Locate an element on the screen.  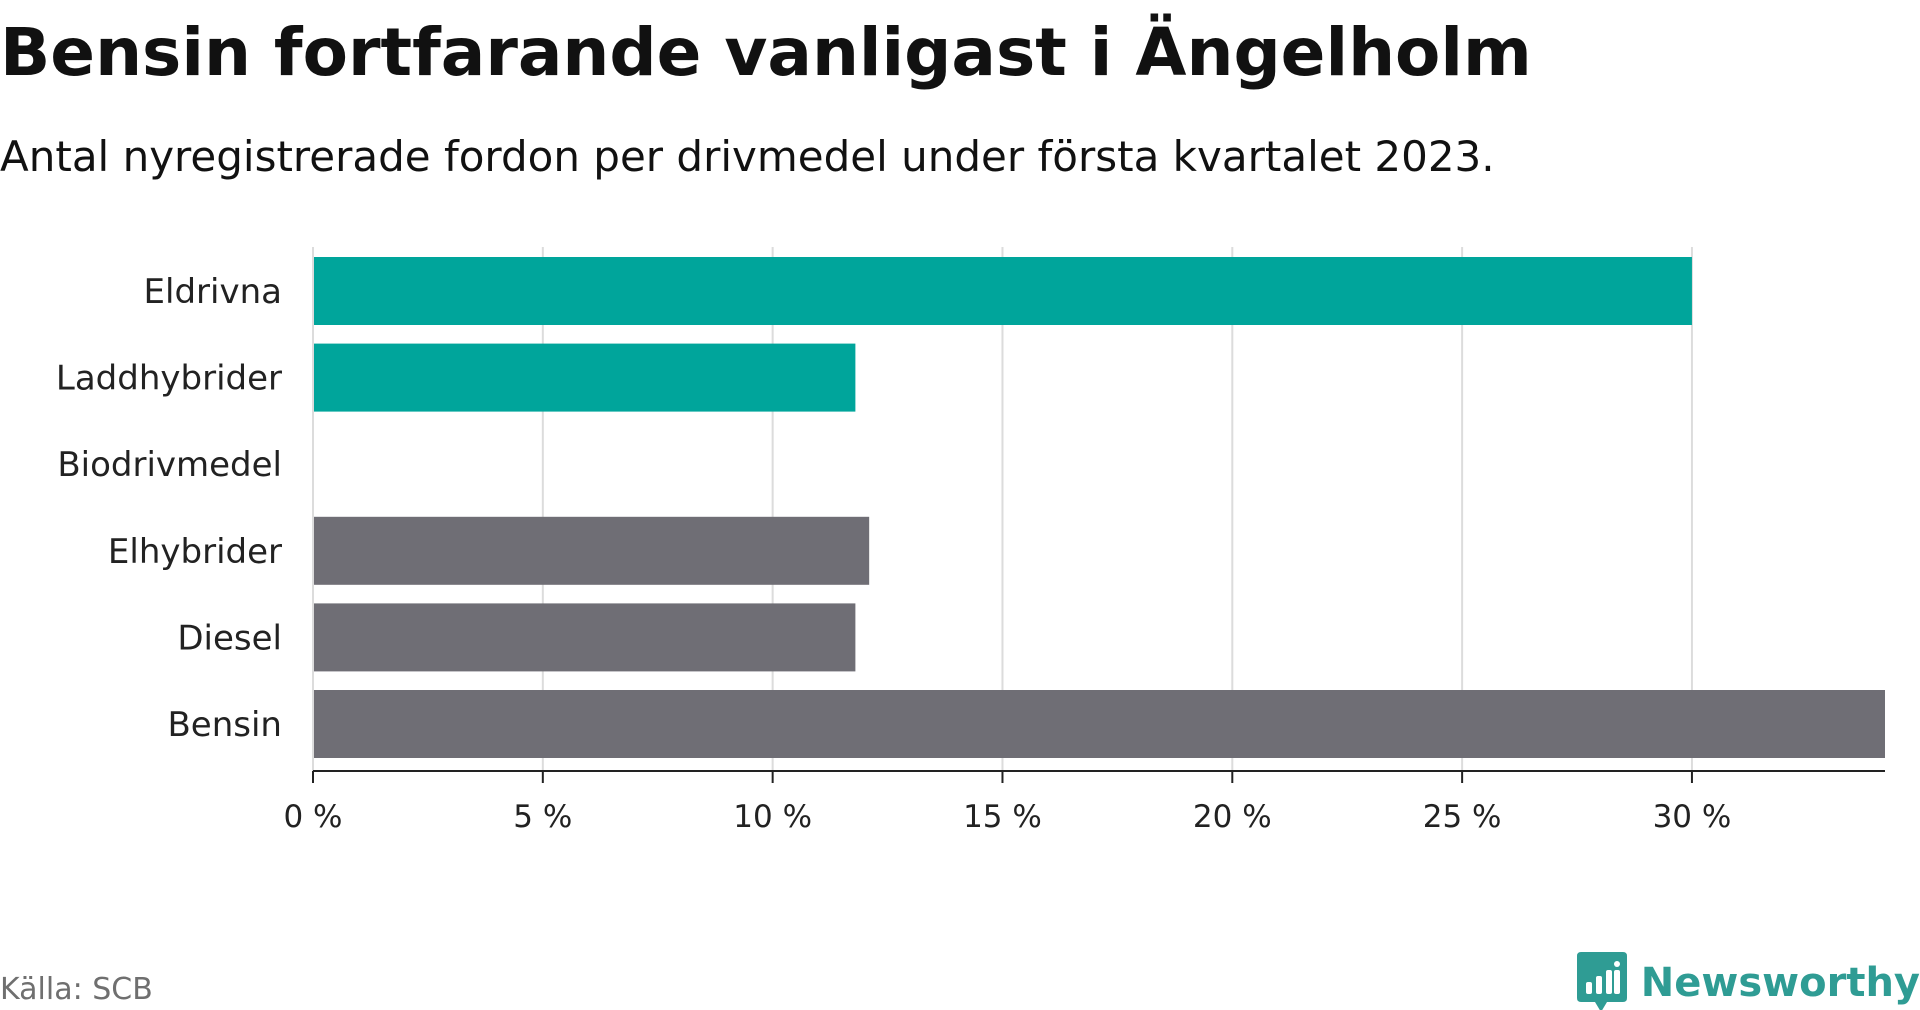
bar-laddhybrider is located at coordinates (584, 377).